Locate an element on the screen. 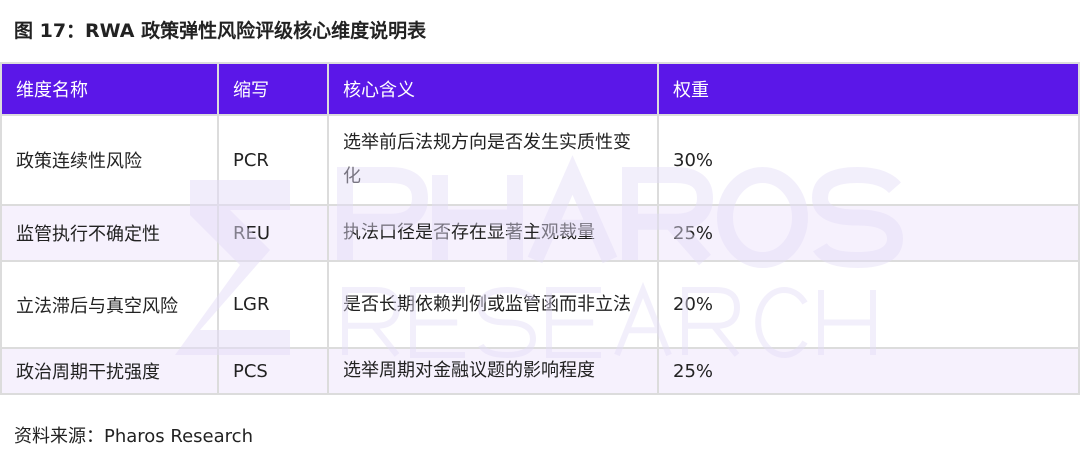 The image size is (1080, 462). table-row: 政治周期干扰强度 PCS 选举周期对金融议题的影响程度 25% is located at coordinates (540, 371).